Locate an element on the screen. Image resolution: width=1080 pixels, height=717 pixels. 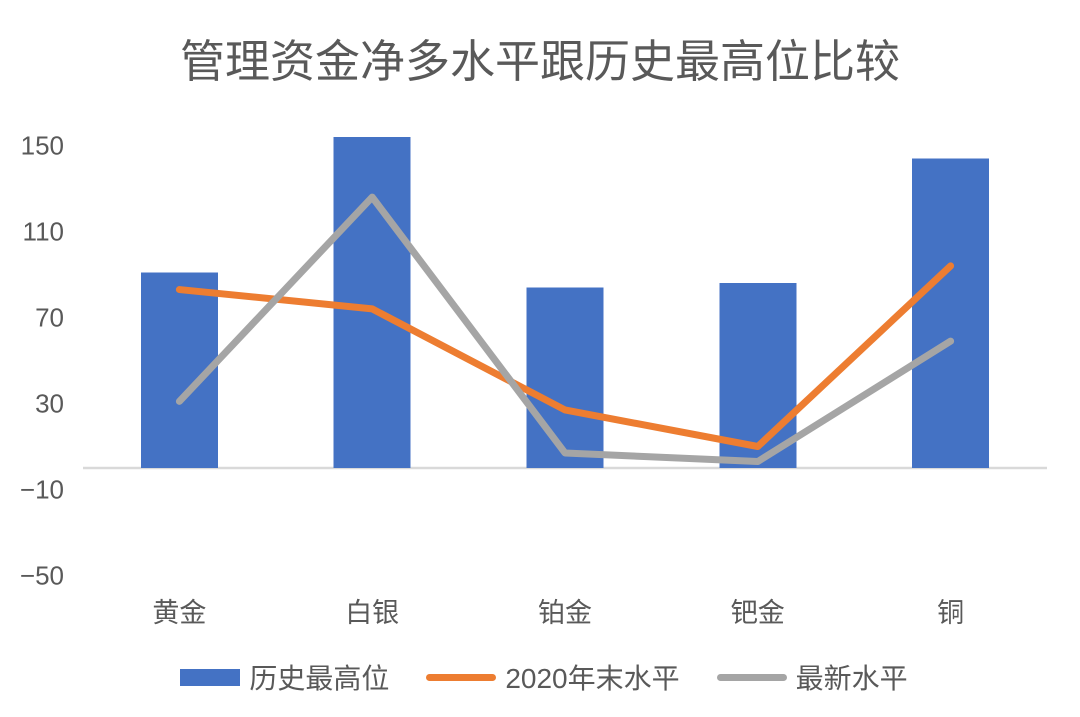
legend: 历史最高位 2020年末水平 最新水平 is located at coordinates (544, 677).